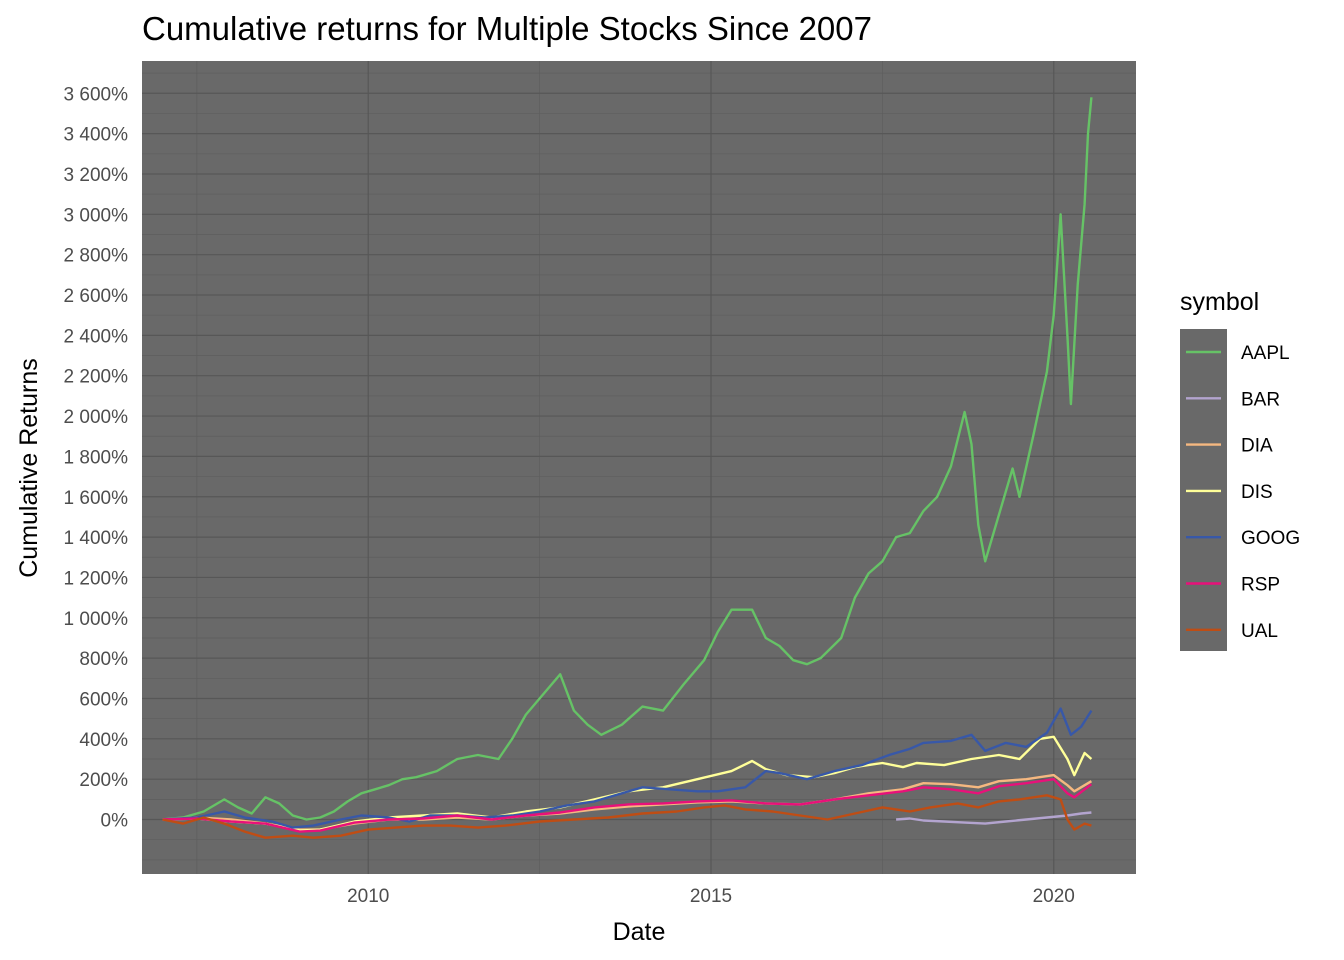 The image size is (1344, 960). What do you see at coordinates (96, 94) in the screenshot?
I see `y-tick-label: 3 600%` at bounding box center [96, 94].